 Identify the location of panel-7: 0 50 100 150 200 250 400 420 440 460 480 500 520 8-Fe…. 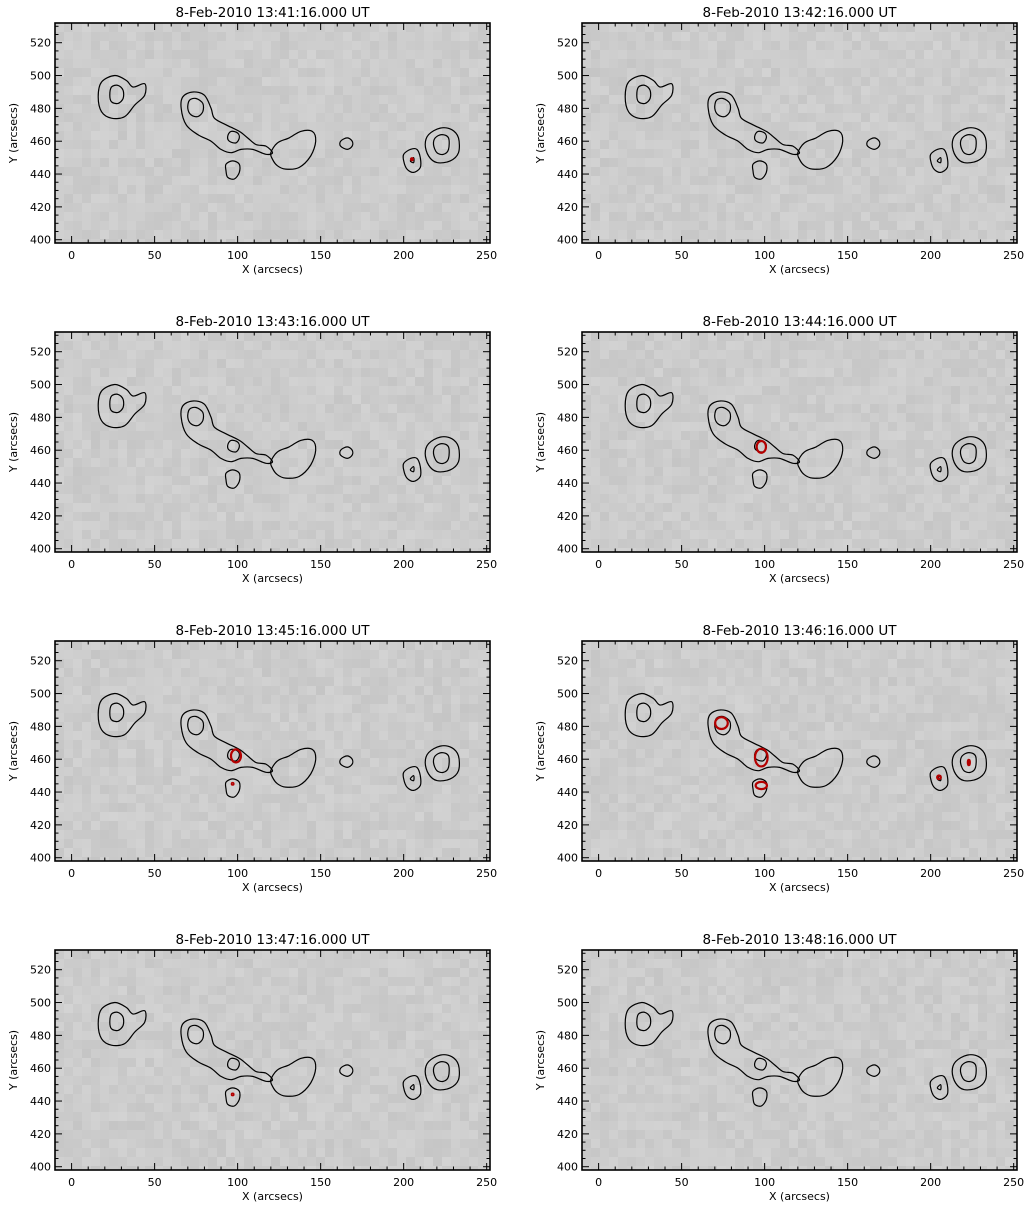
(252, 1067).